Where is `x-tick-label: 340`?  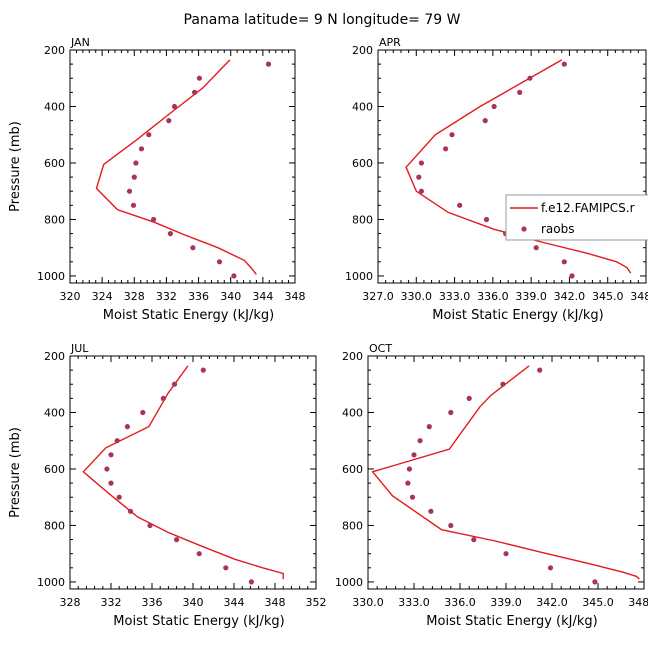 x-tick-label: 340 is located at coordinates (193, 602).